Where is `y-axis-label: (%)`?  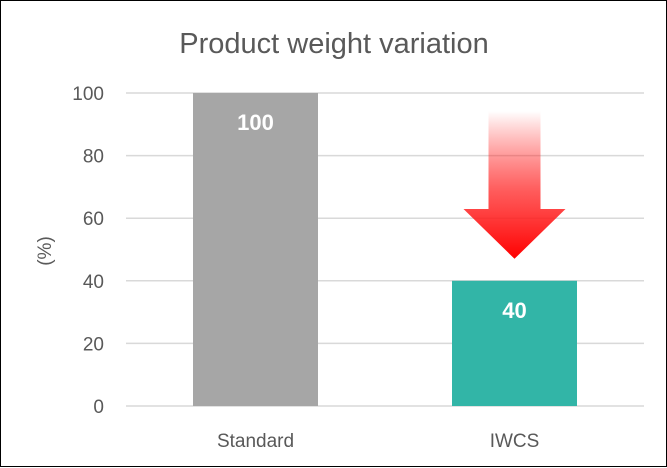
y-axis-label: (%) is located at coordinates (45, 251).